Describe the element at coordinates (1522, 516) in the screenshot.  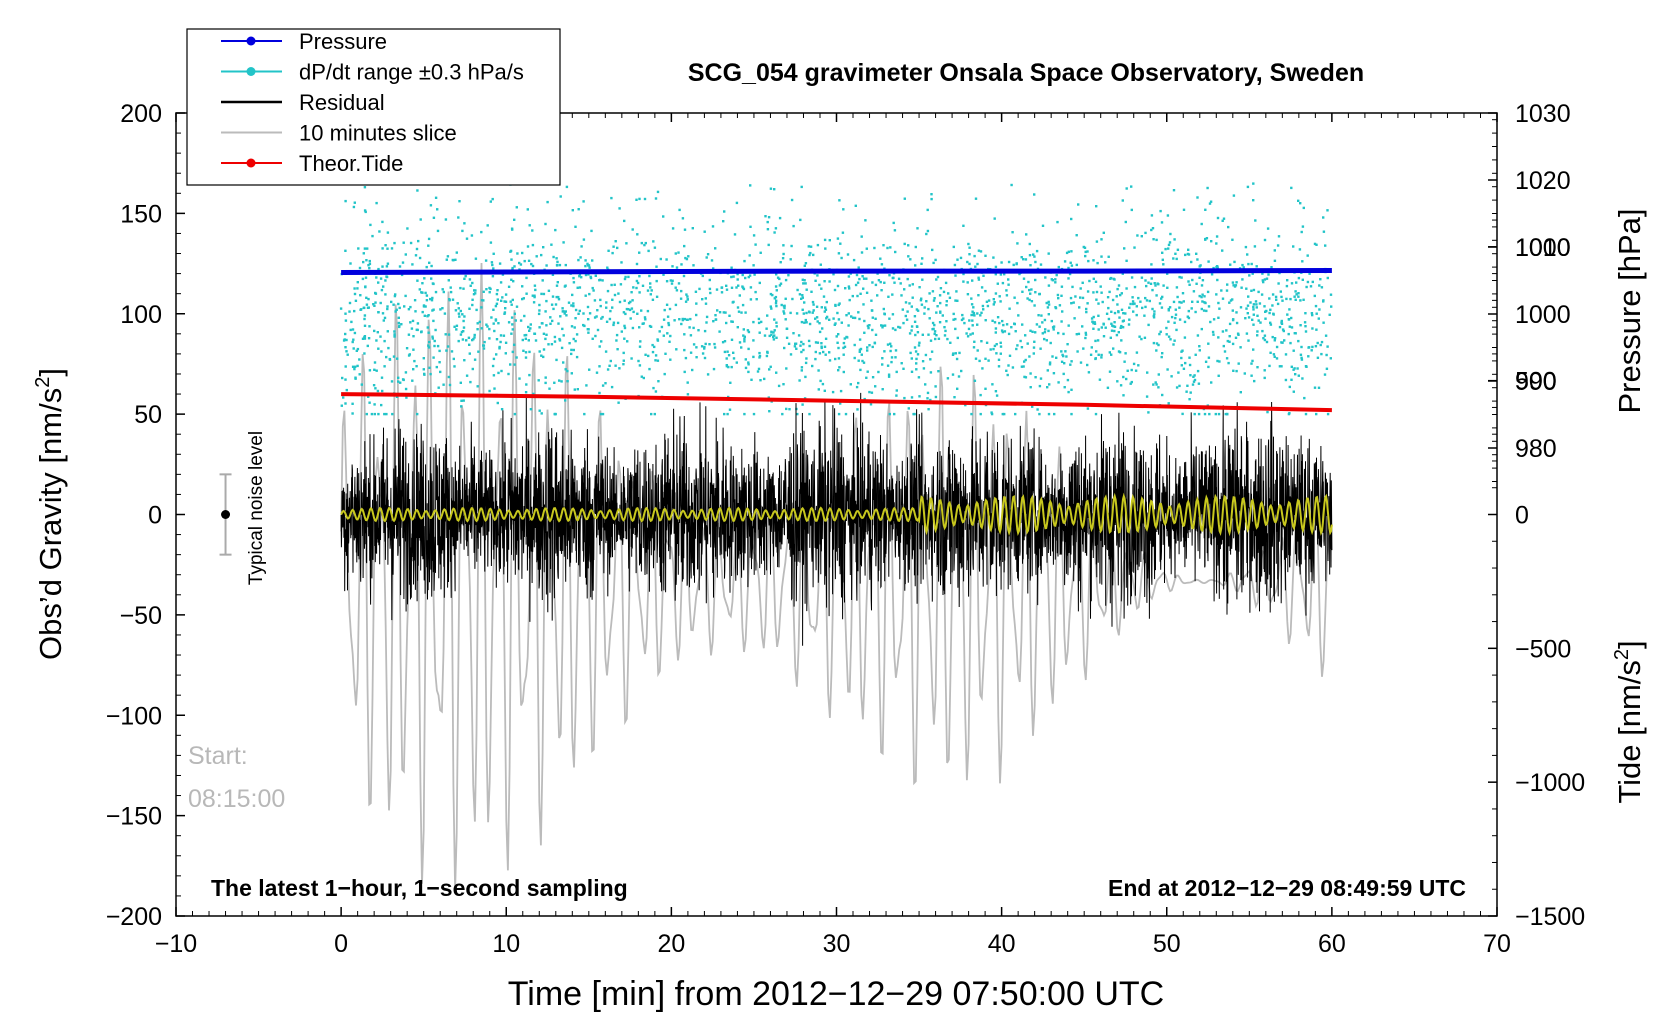
I see `y-tide-tick-label: 0` at that location.